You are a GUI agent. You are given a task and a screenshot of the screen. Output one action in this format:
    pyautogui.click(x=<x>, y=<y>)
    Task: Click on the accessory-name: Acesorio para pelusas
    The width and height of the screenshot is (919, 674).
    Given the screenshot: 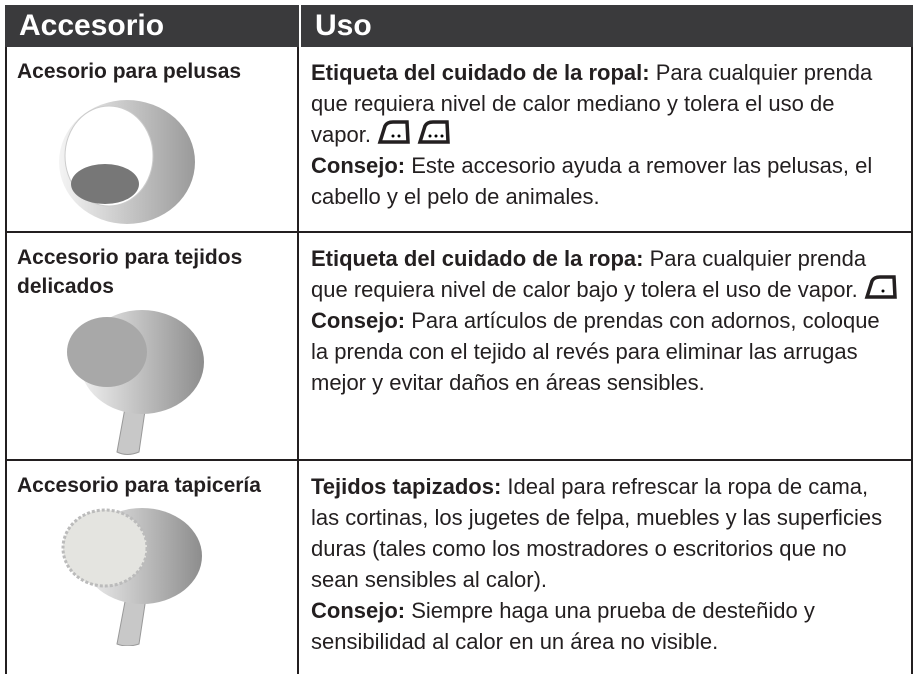 What is the action you would take?
    pyautogui.click(x=129, y=71)
    